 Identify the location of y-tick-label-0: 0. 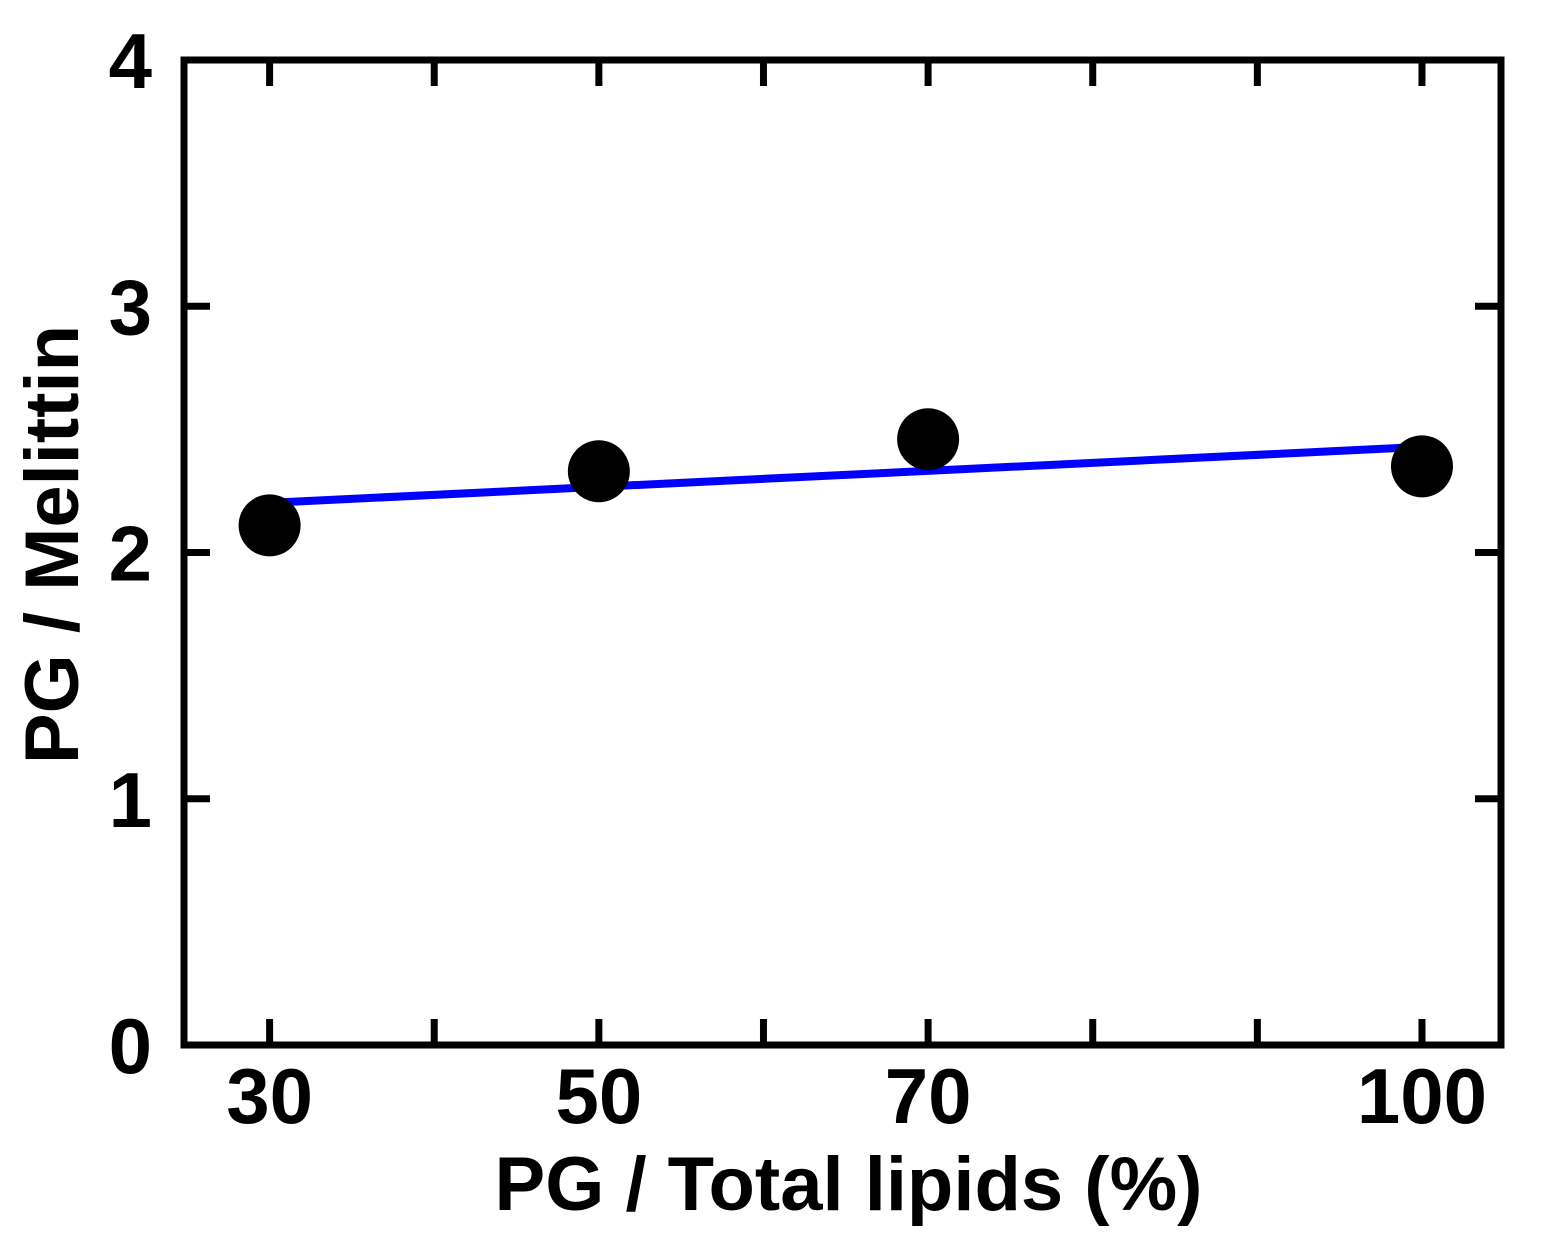
(130, 1046).